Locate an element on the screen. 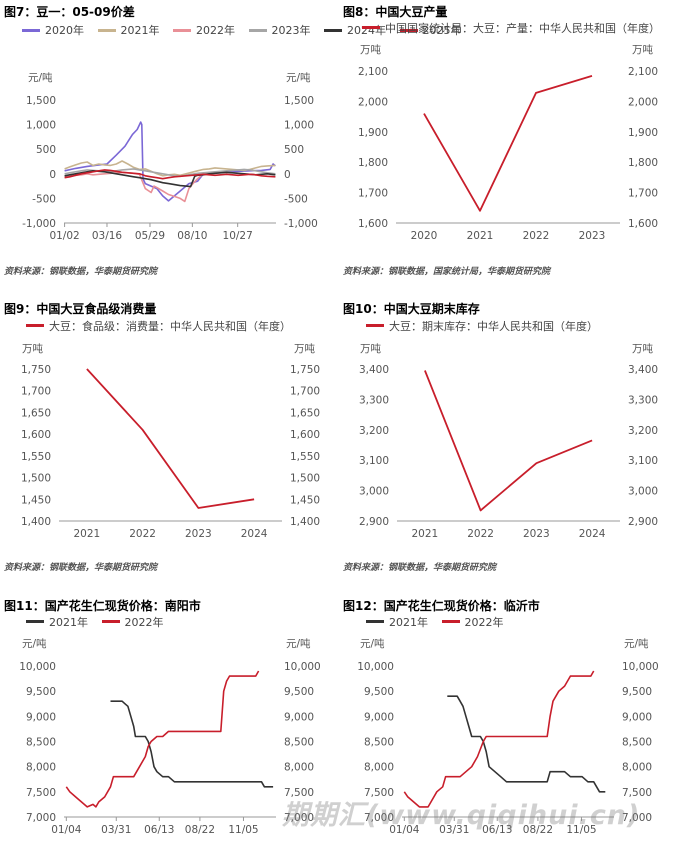 The image size is (683, 841). figure-11-legend: 2021年 2022年 is located at coordinates (100, 621).